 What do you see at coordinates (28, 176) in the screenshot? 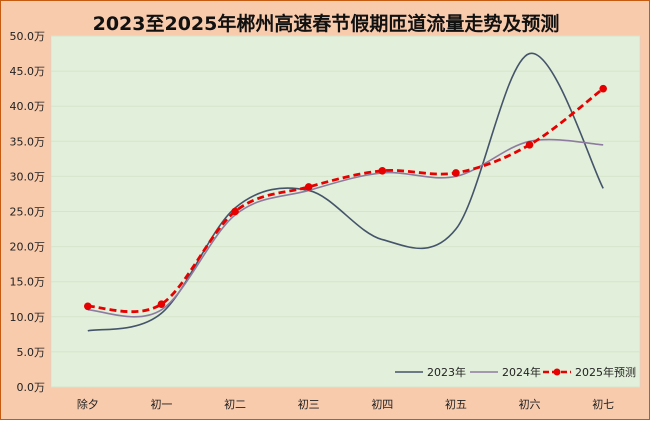
I see `y-tick-label: 30.0万` at bounding box center [28, 176].